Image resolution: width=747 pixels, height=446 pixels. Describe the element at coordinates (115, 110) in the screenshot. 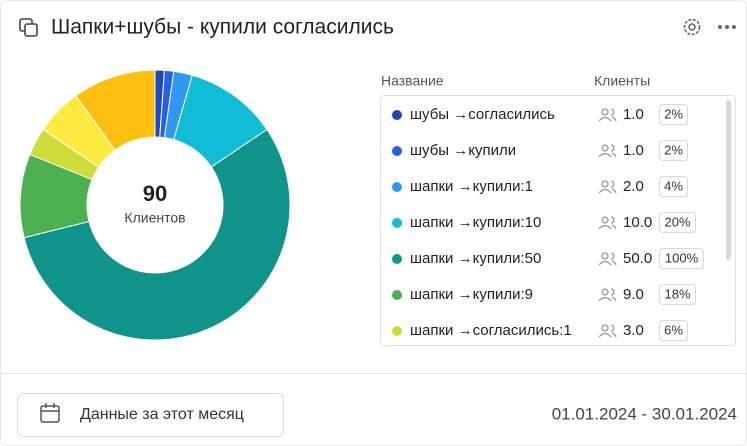

I see `donut-segment` at that location.